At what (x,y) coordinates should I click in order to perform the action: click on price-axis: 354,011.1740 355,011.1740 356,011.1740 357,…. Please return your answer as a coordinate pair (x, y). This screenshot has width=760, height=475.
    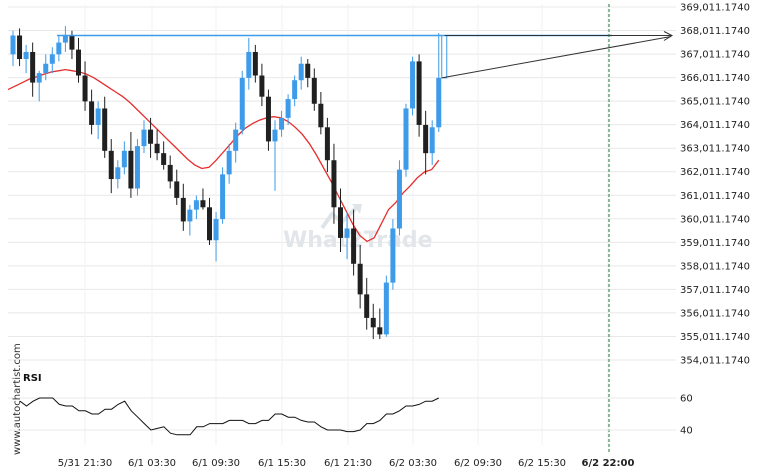
    Looking at the image, I should click on (715, 185).